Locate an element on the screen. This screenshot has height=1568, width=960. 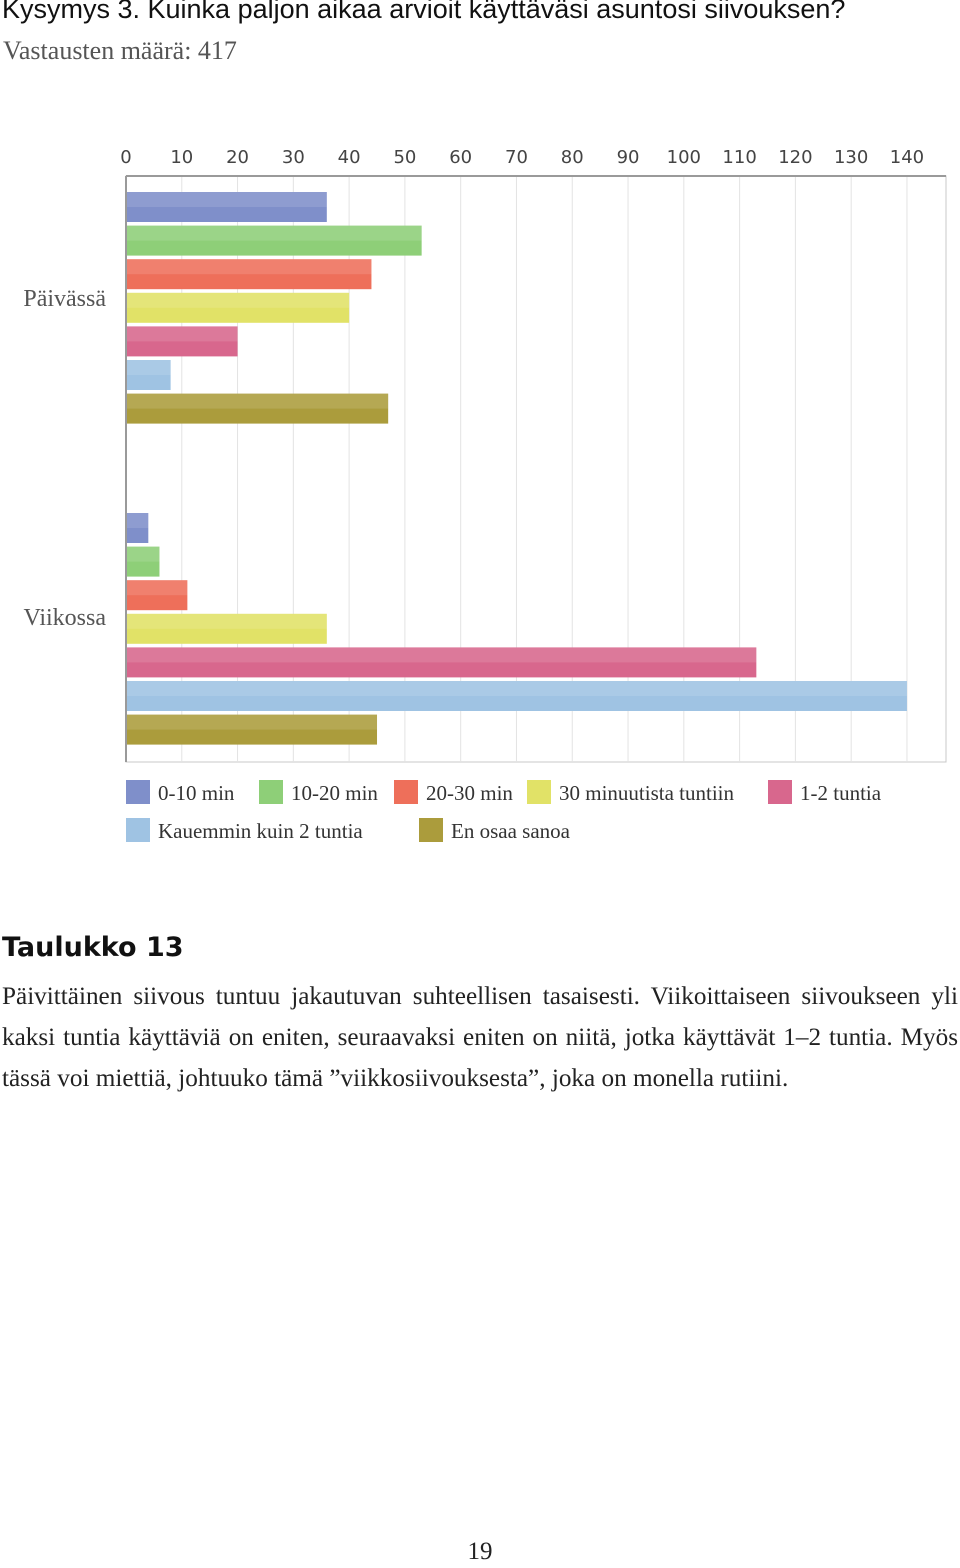
x-tick-label: 40 is located at coordinates (349, 157).